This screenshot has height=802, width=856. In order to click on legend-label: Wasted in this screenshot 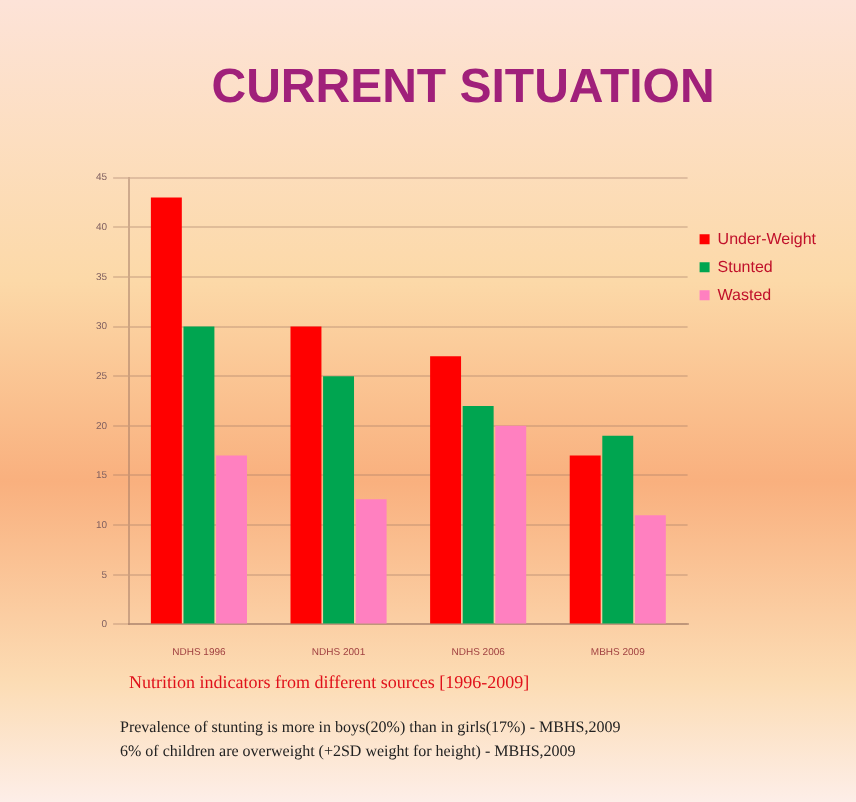, I will do `click(744, 294)`.